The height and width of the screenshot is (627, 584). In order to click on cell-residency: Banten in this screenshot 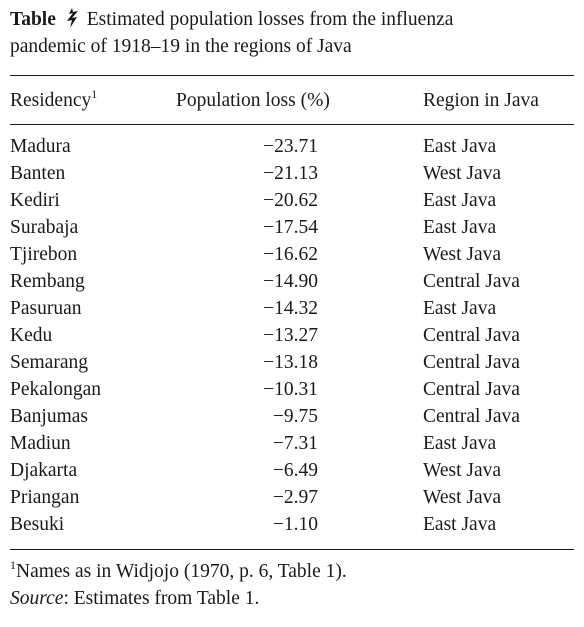, I will do `click(38, 173)`.